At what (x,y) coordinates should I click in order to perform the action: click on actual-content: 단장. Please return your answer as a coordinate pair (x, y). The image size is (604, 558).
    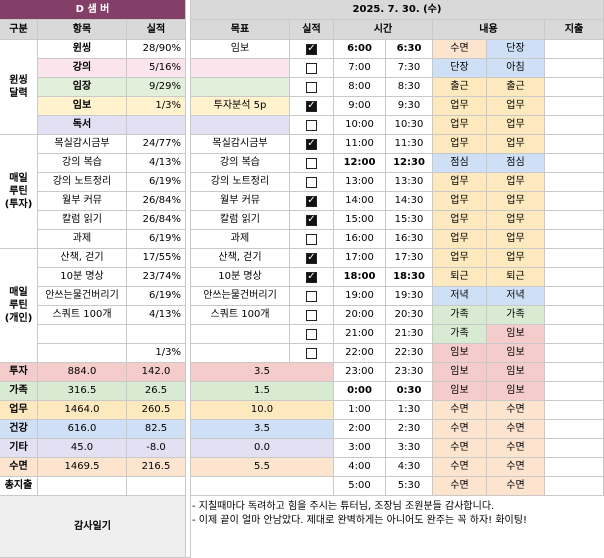
    Looking at the image, I should click on (516, 49).